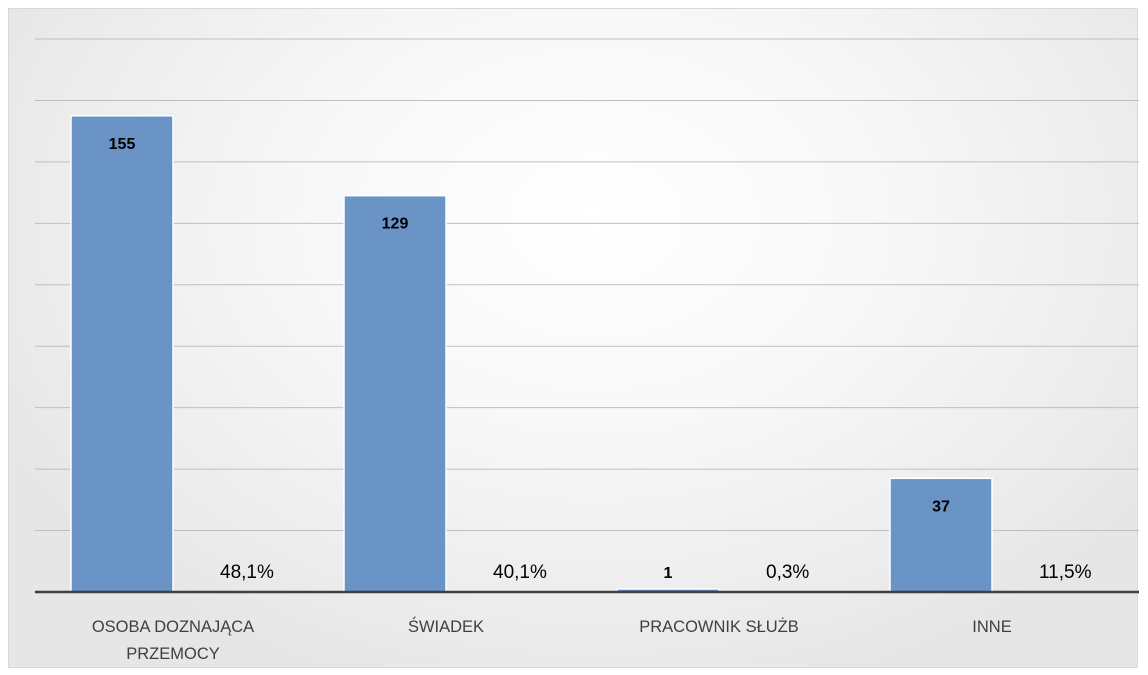  Describe the element at coordinates (656, 572) in the screenshot. I see `percent-labels: 48,1% 40,1% 0,3% 11,5%` at that location.